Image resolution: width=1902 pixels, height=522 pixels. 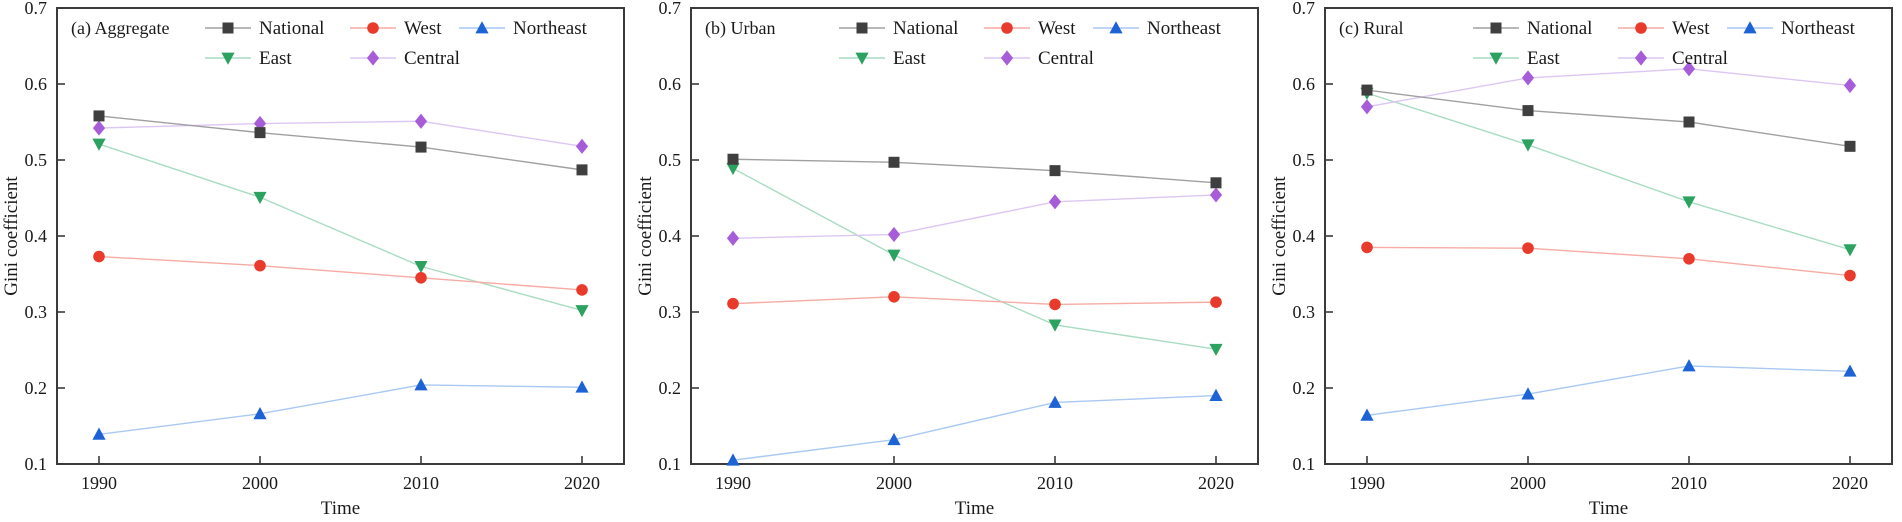 I want to click on panel-label: (b) Urban, so click(x=740, y=28).